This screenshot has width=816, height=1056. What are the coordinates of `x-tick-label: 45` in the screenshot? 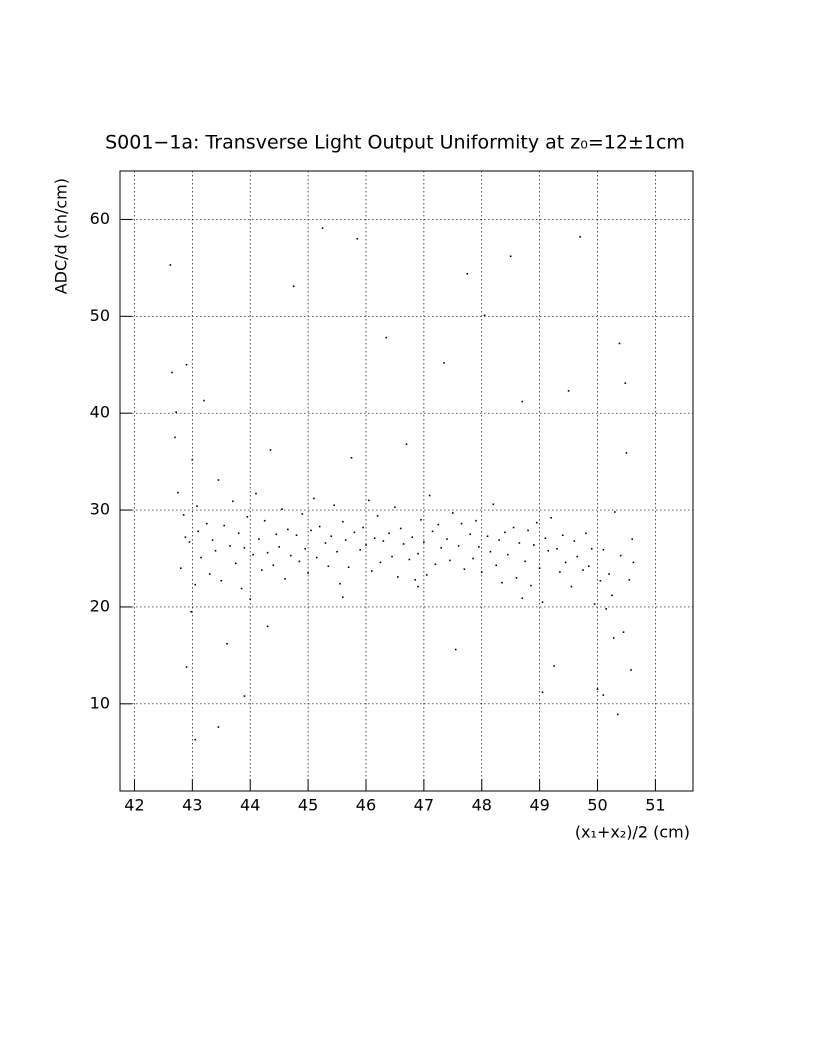 It's located at (308, 805).